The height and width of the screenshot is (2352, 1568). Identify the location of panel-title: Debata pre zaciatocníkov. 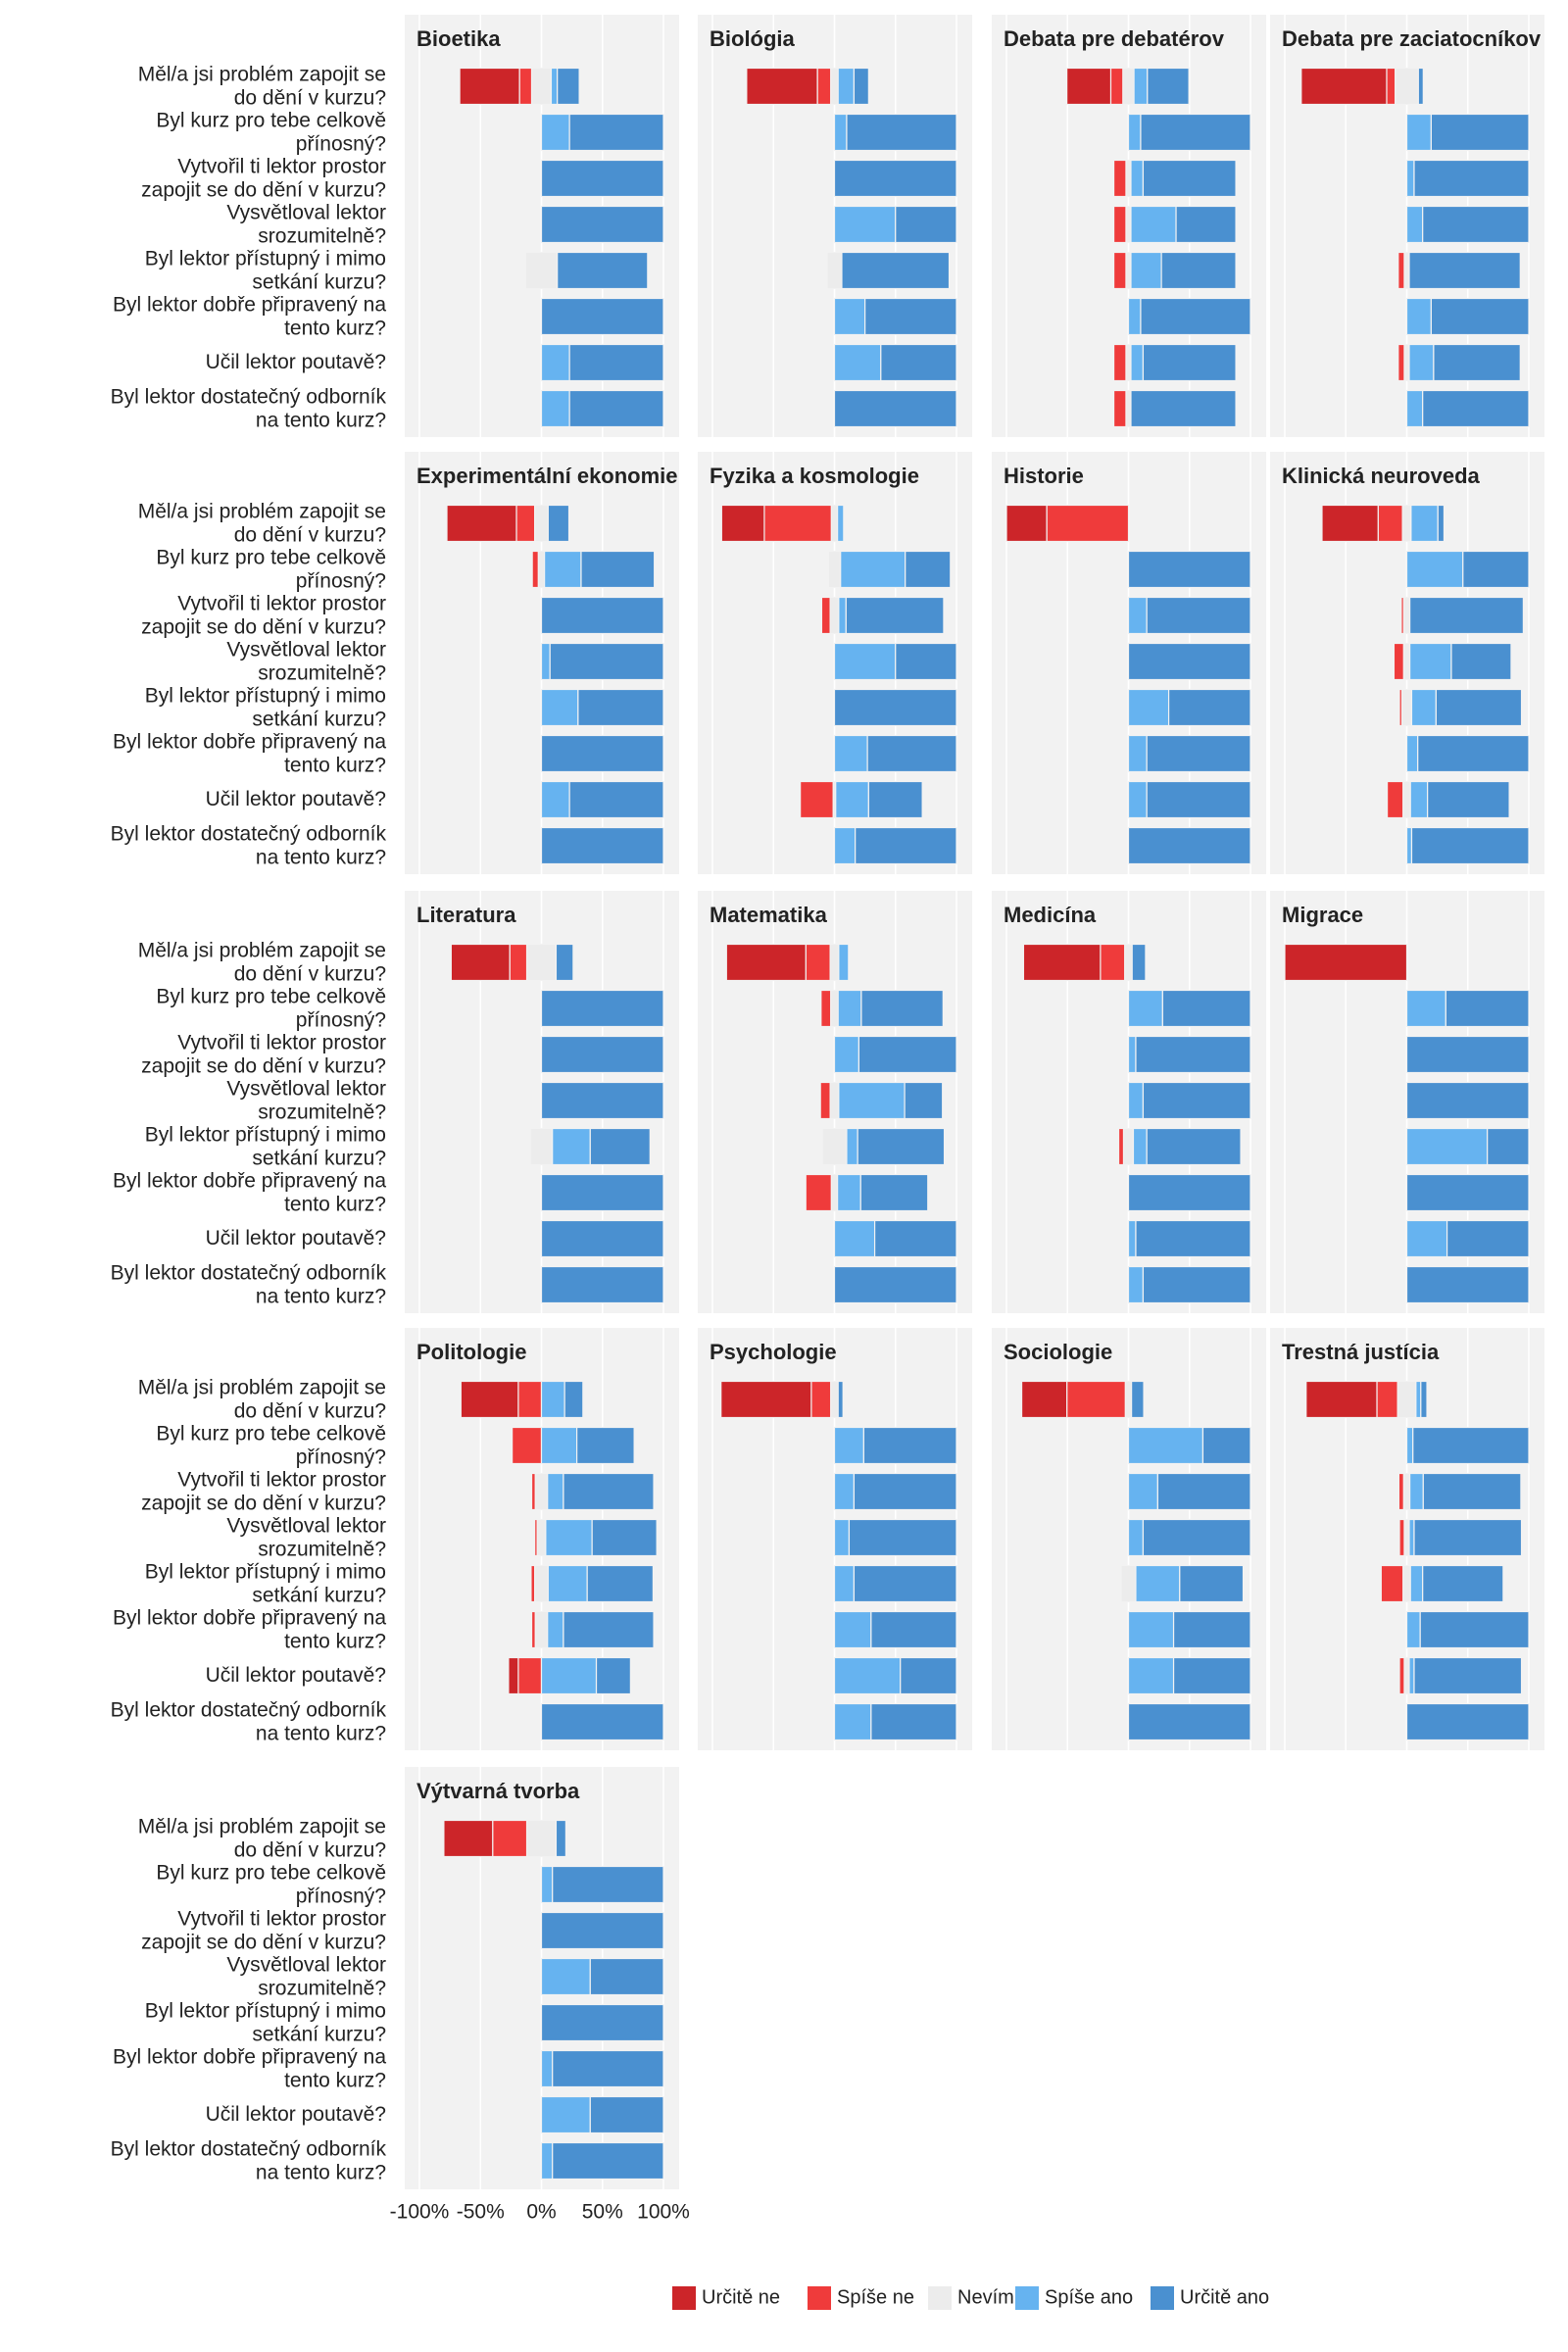
(1412, 38).